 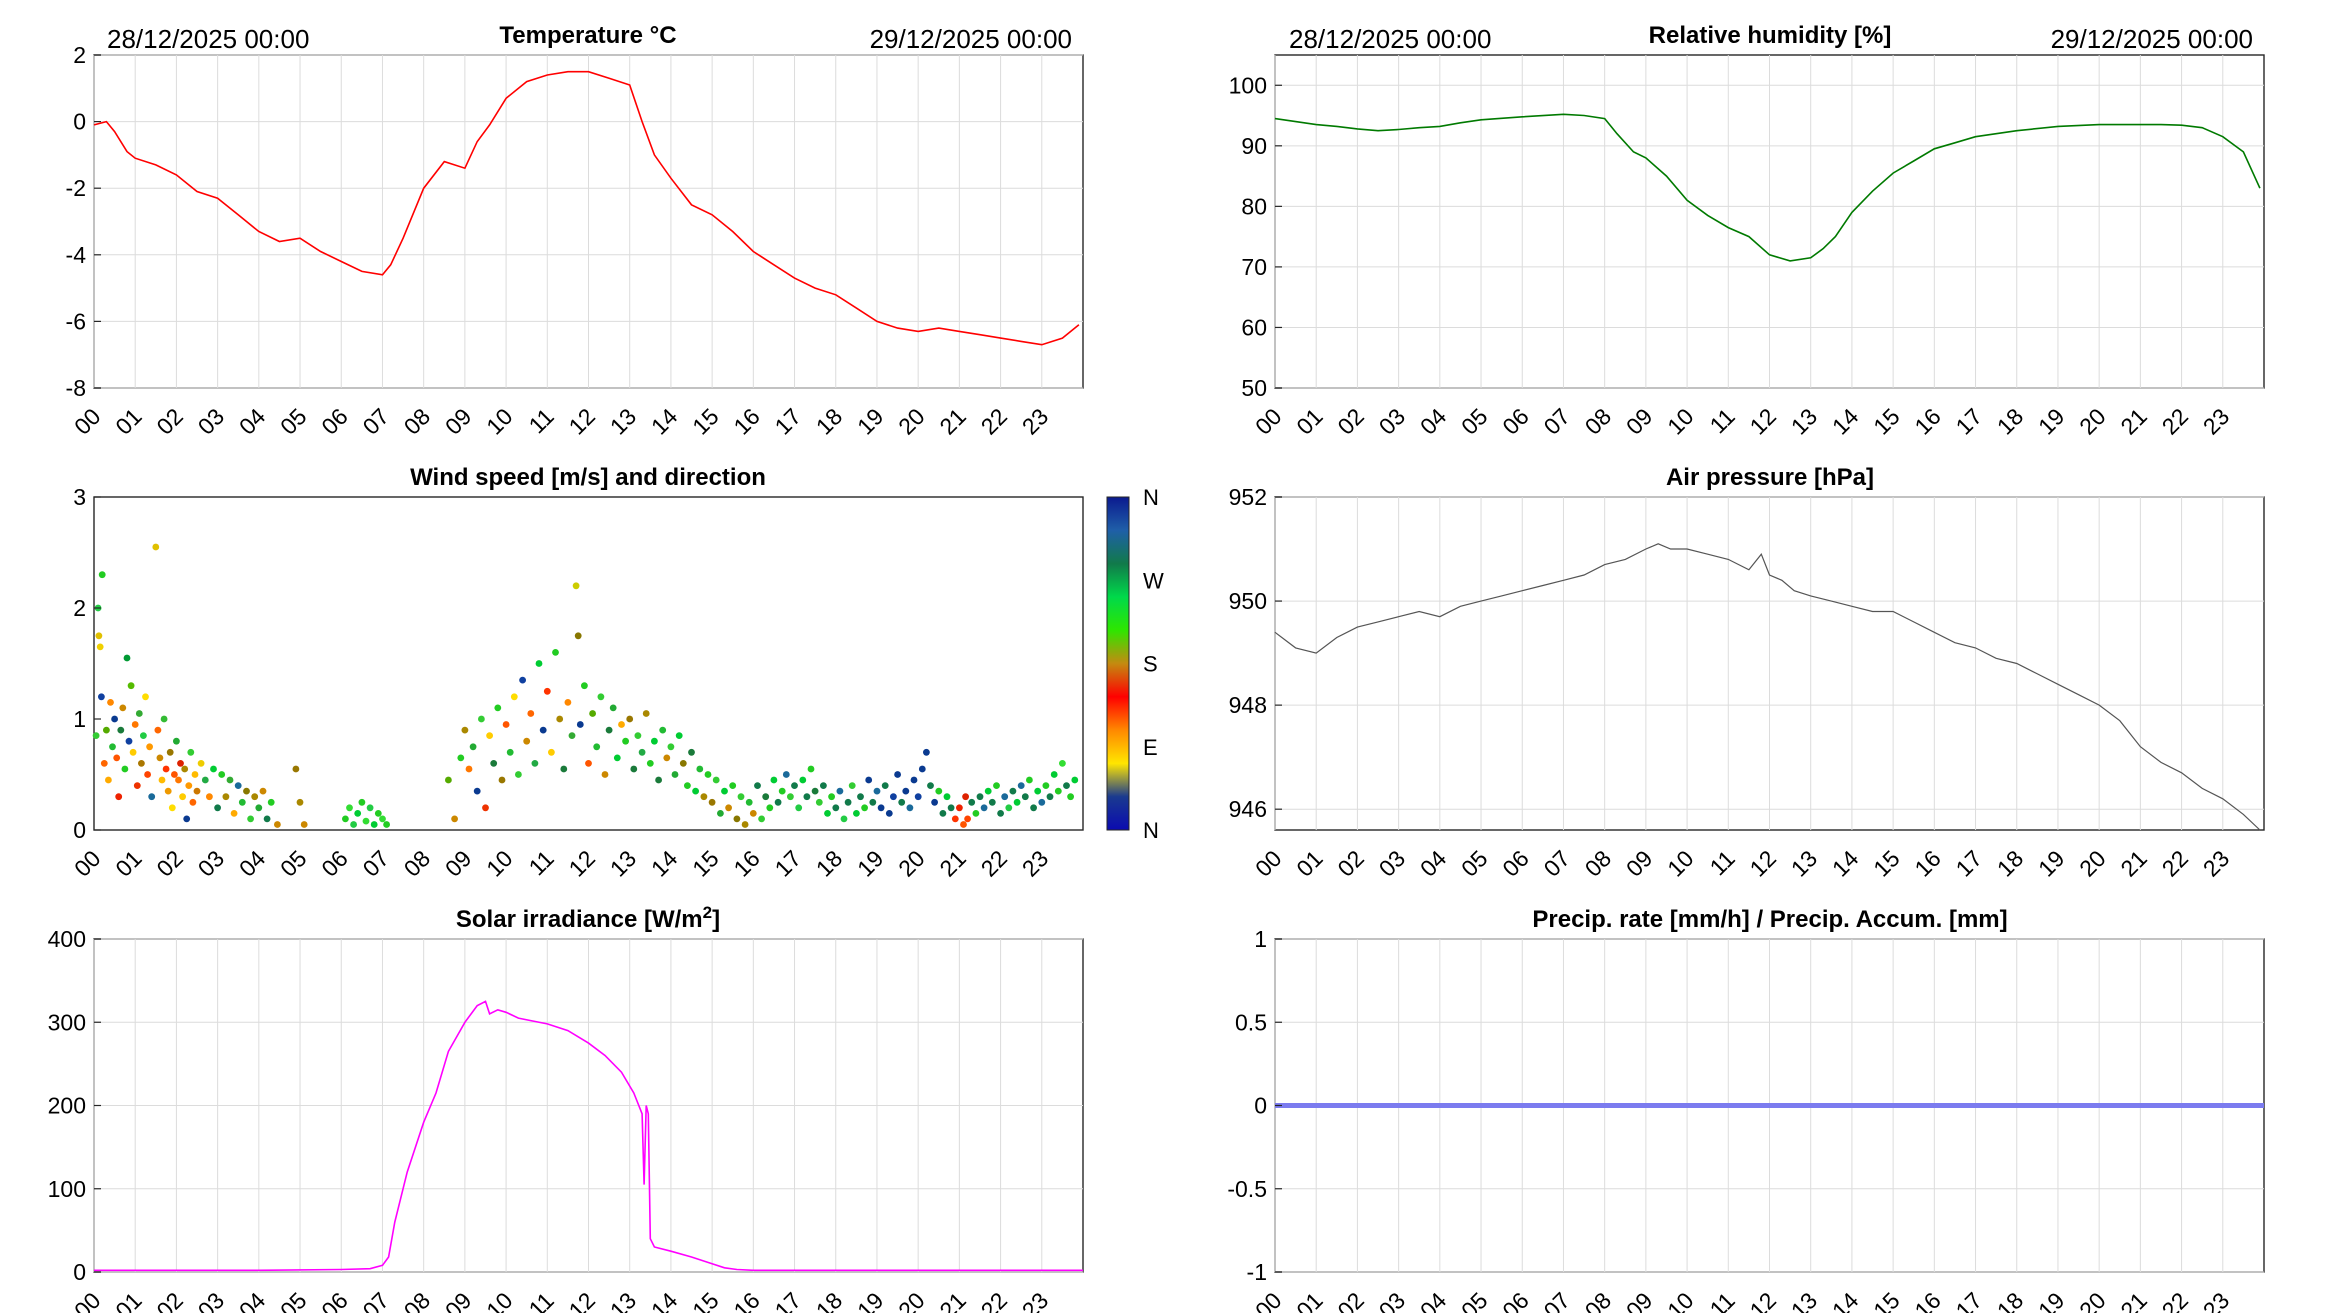 I want to click on y-tick-label: 200, so click(x=67, y=1106).